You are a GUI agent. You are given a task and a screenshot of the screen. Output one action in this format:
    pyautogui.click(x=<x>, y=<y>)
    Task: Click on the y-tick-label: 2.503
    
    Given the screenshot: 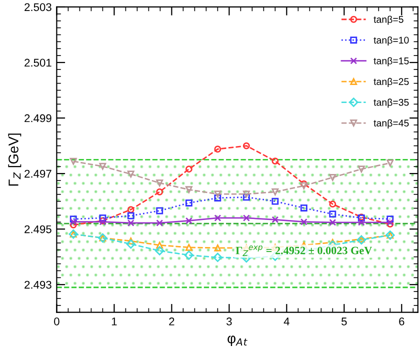 What is the action you would take?
    pyautogui.click(x=38, y=7)
    